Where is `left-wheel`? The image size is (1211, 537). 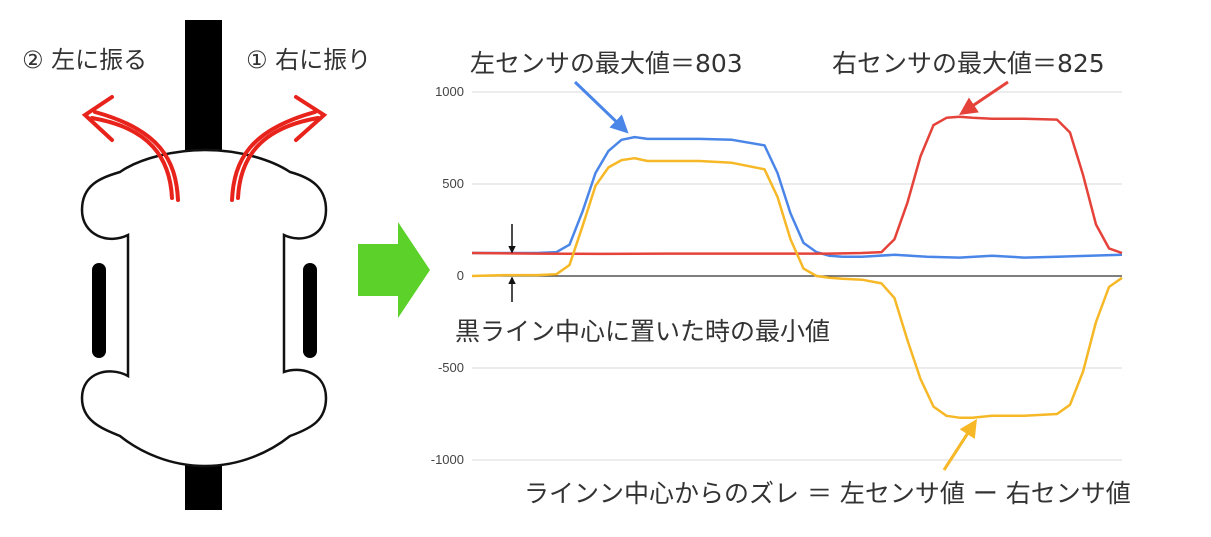 left-wheel is located at coordinates (99, 310).